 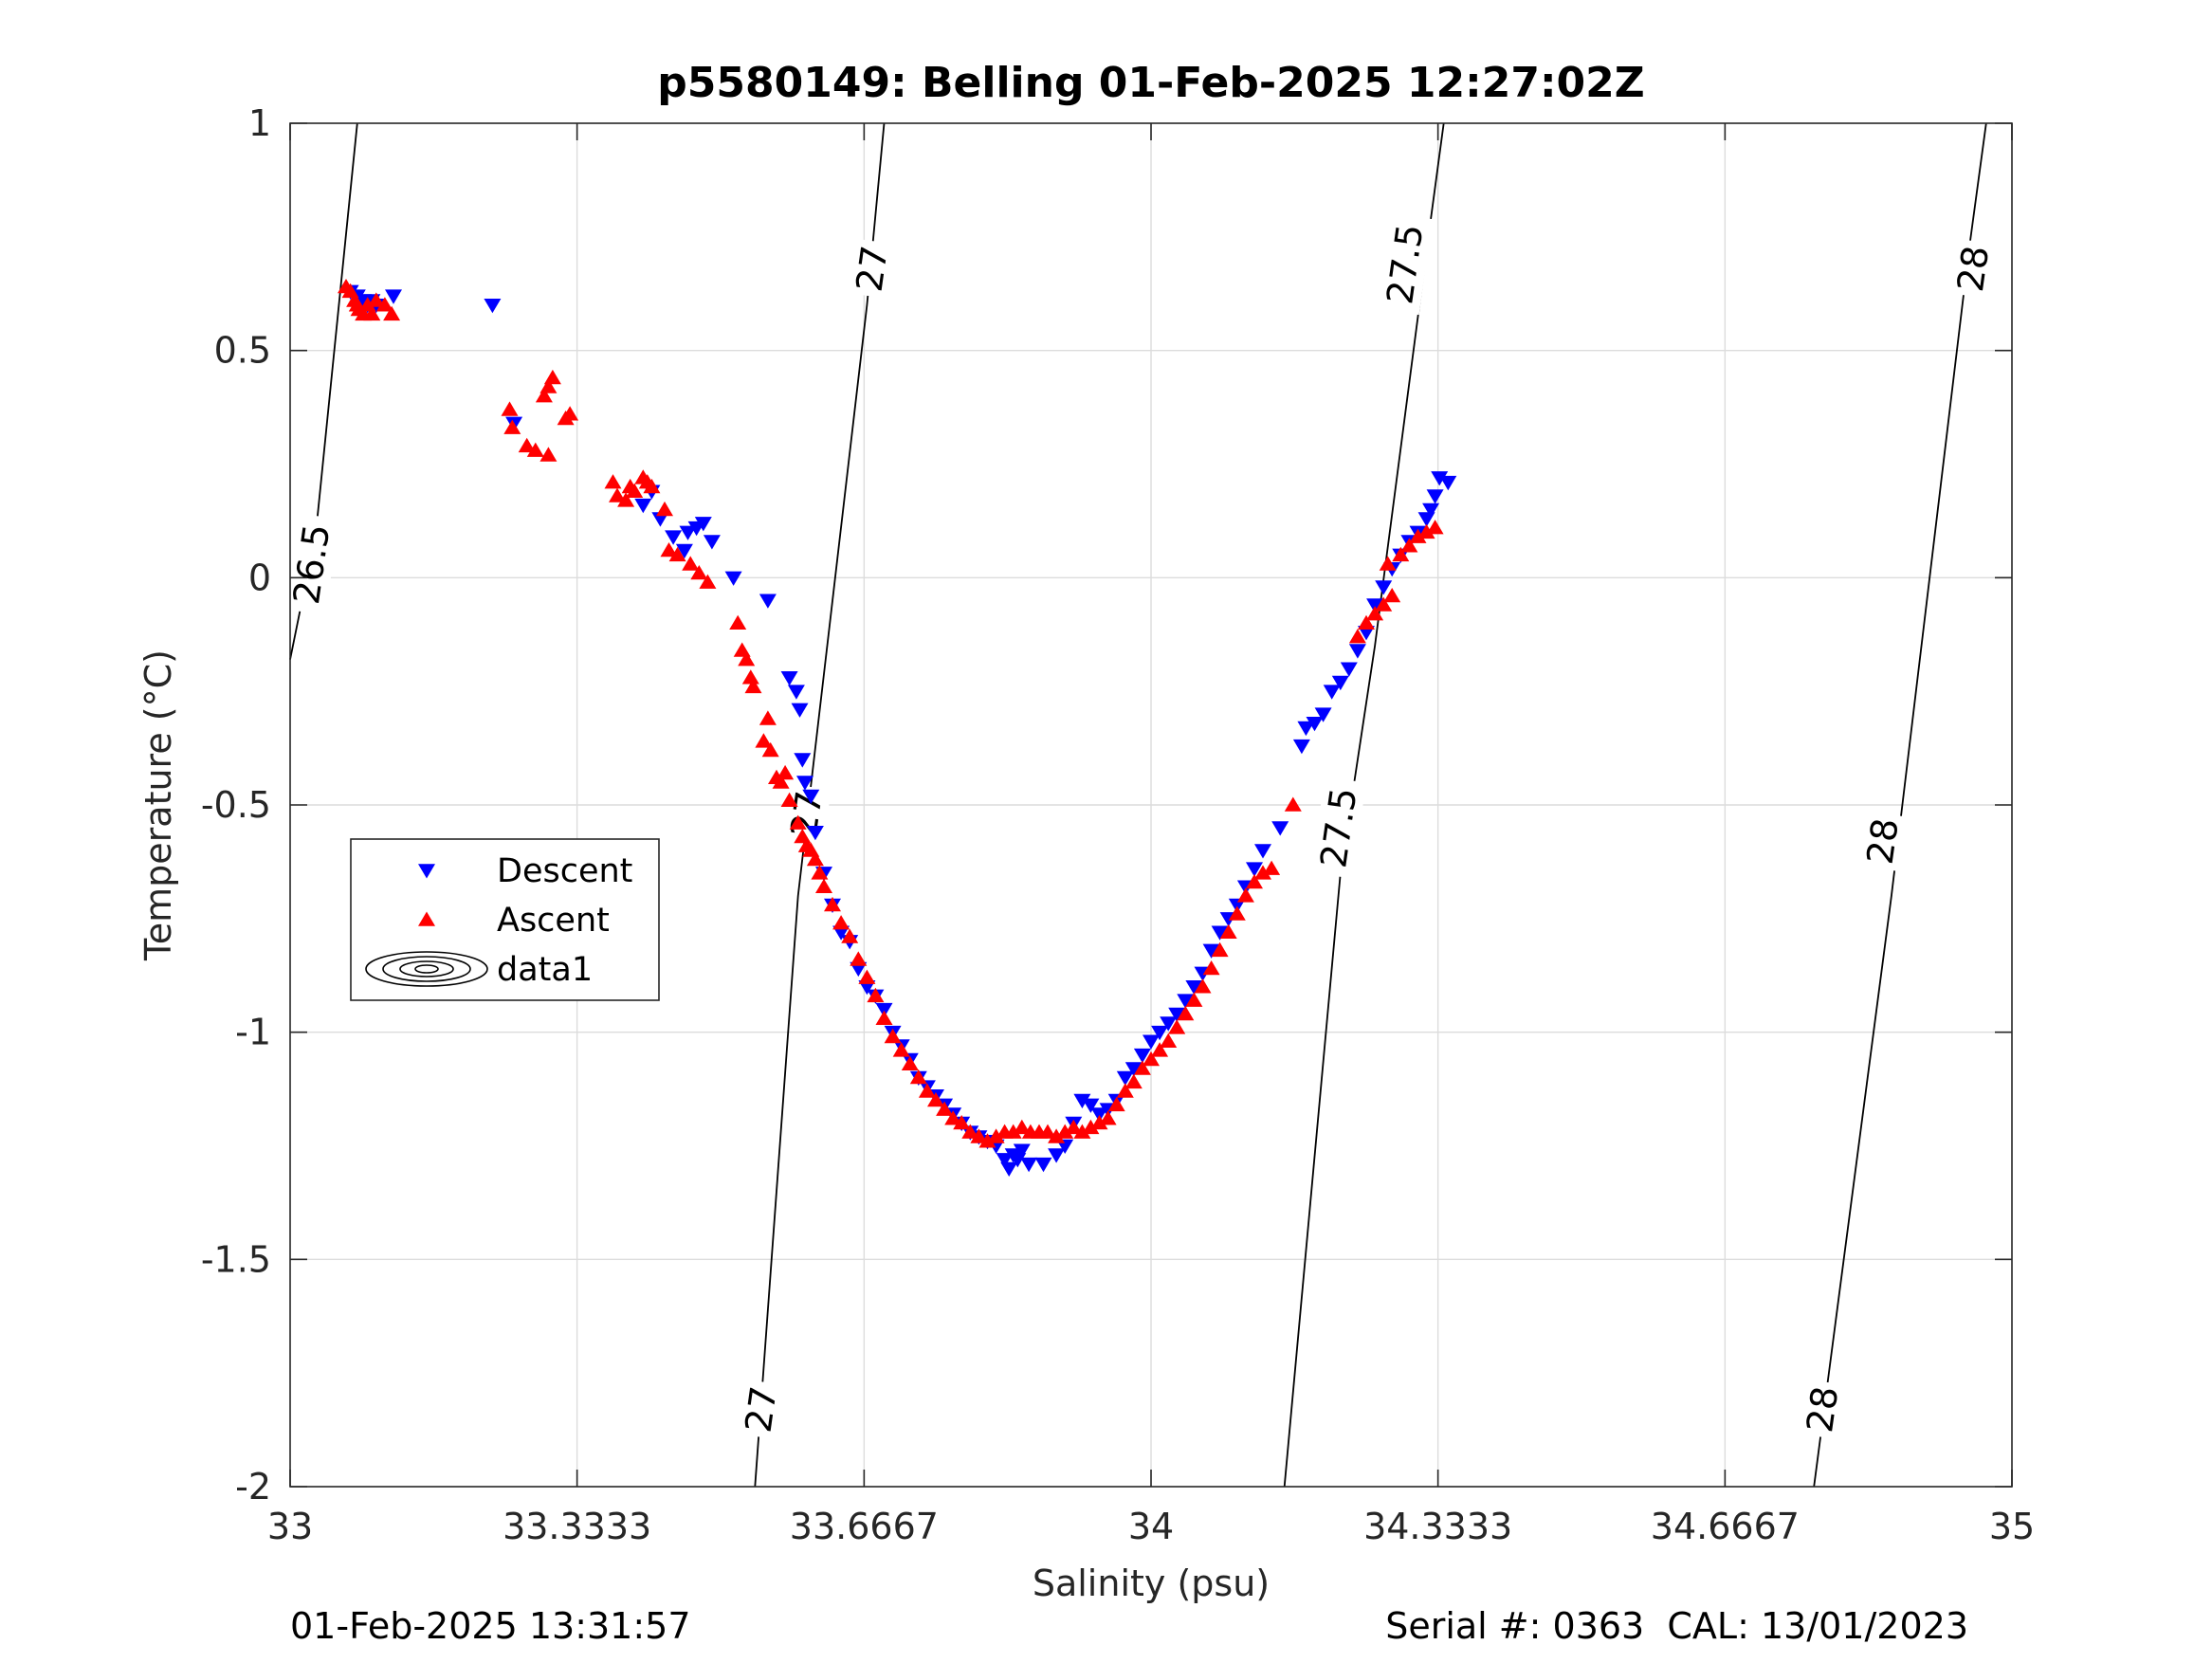 What do you see at coordinates (553, 921) in the screenshot?
I see `legend-label-ascent: Ascent` at bounding box center [553, 921].